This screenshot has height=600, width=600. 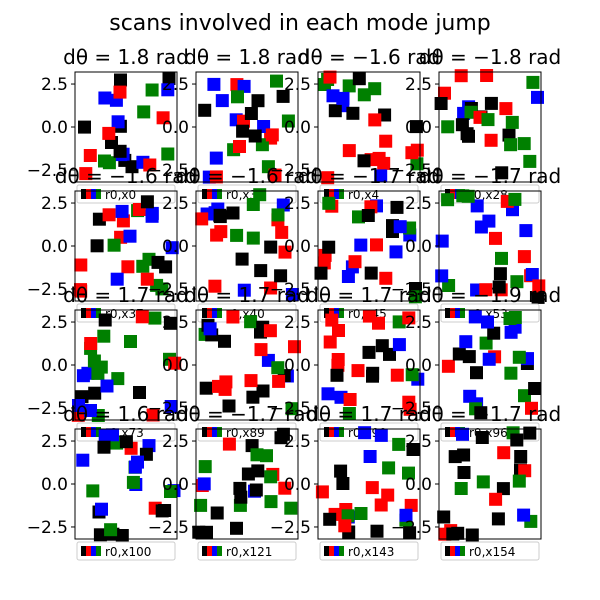 I want to click on y-tick-label: 2.5, so click(x=175, y=442).